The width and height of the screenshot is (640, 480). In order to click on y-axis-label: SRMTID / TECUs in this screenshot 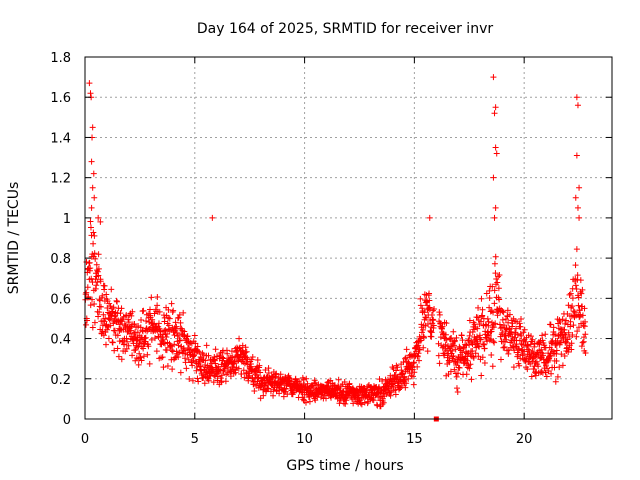, I will do `click(14, 238)`.